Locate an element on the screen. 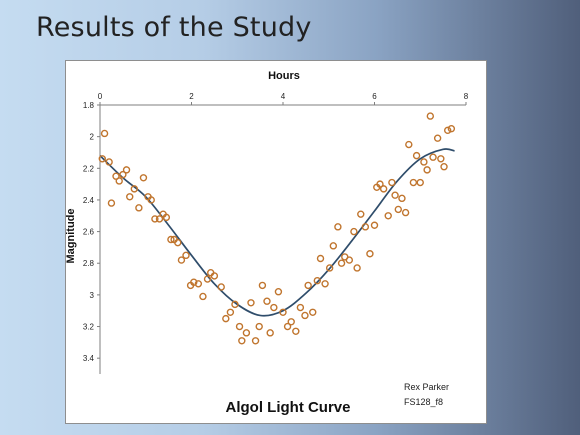 The image size is (580, 435). y-tick-label: 3 is located at coordinates (92, 295).